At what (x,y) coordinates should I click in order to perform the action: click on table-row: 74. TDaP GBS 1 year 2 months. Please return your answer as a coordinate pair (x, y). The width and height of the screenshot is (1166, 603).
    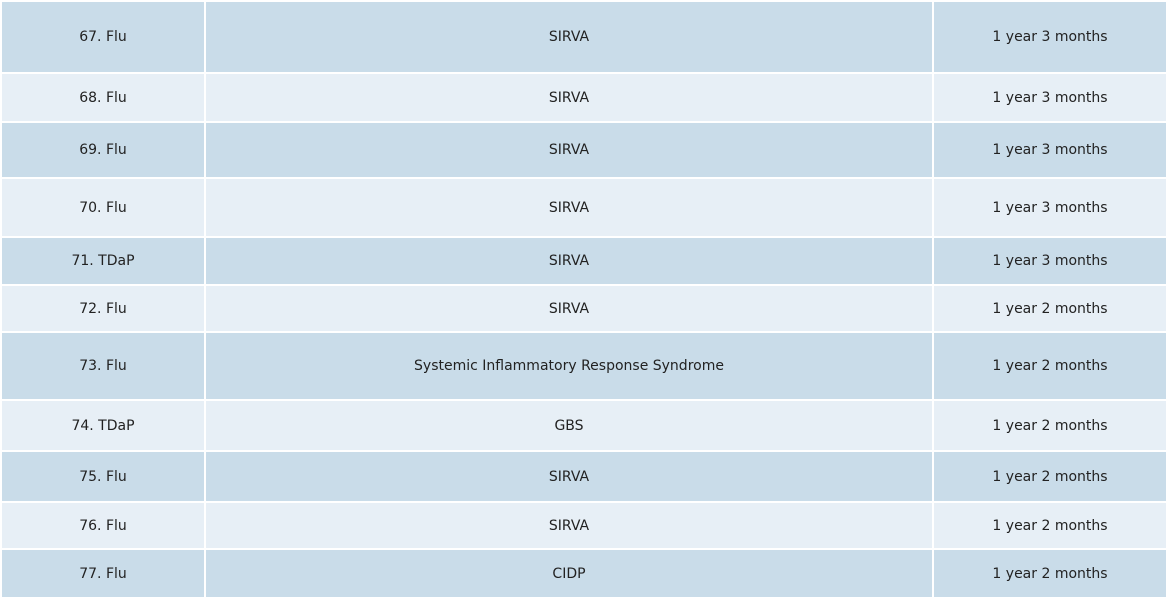
    Looking at the image, I should click on (583, 426).